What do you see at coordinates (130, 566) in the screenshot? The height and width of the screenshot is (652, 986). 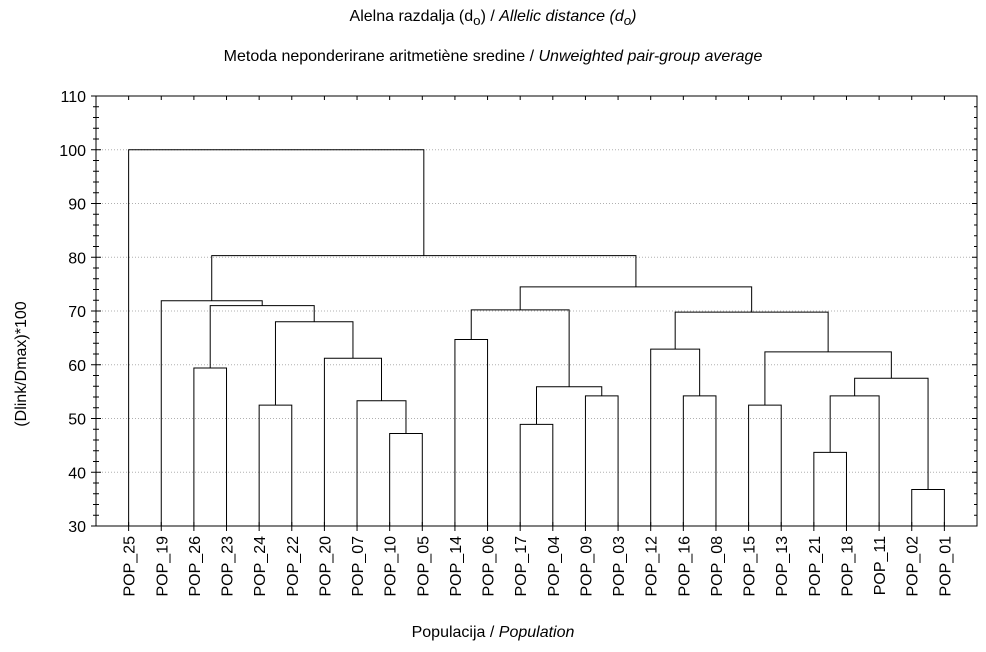 I see `x-tick-label: POP_25` at bounding box center [130, 566].